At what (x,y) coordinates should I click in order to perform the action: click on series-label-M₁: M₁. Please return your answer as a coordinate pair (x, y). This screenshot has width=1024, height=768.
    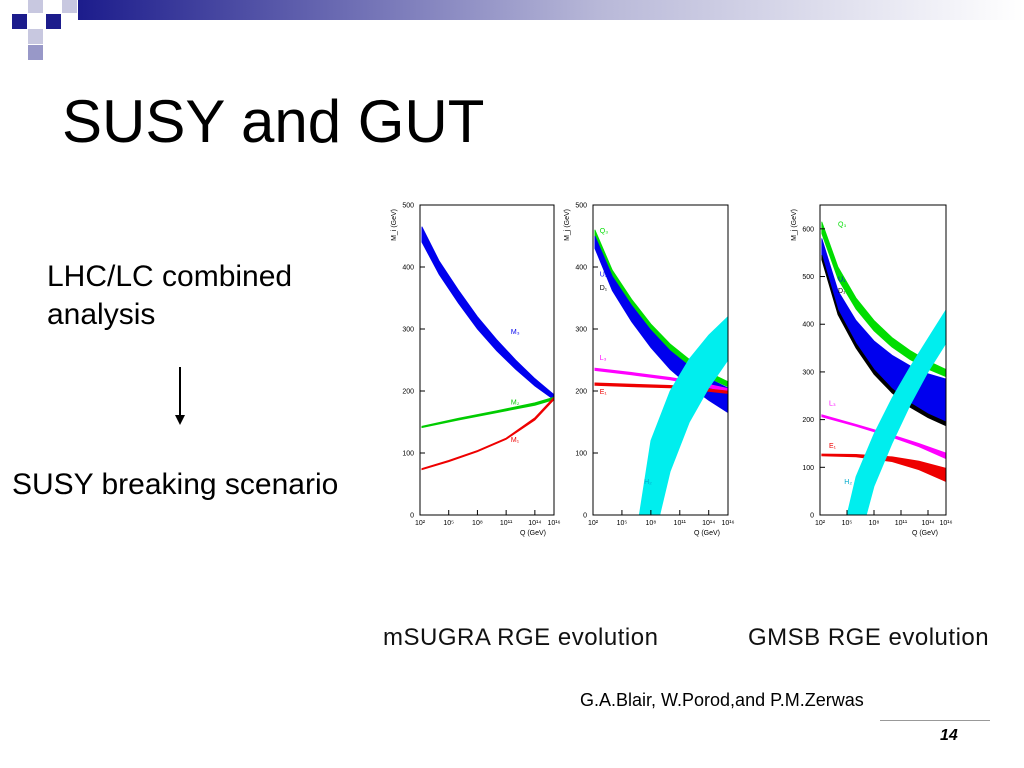
    Looking at the image, I should click on (515, 440).